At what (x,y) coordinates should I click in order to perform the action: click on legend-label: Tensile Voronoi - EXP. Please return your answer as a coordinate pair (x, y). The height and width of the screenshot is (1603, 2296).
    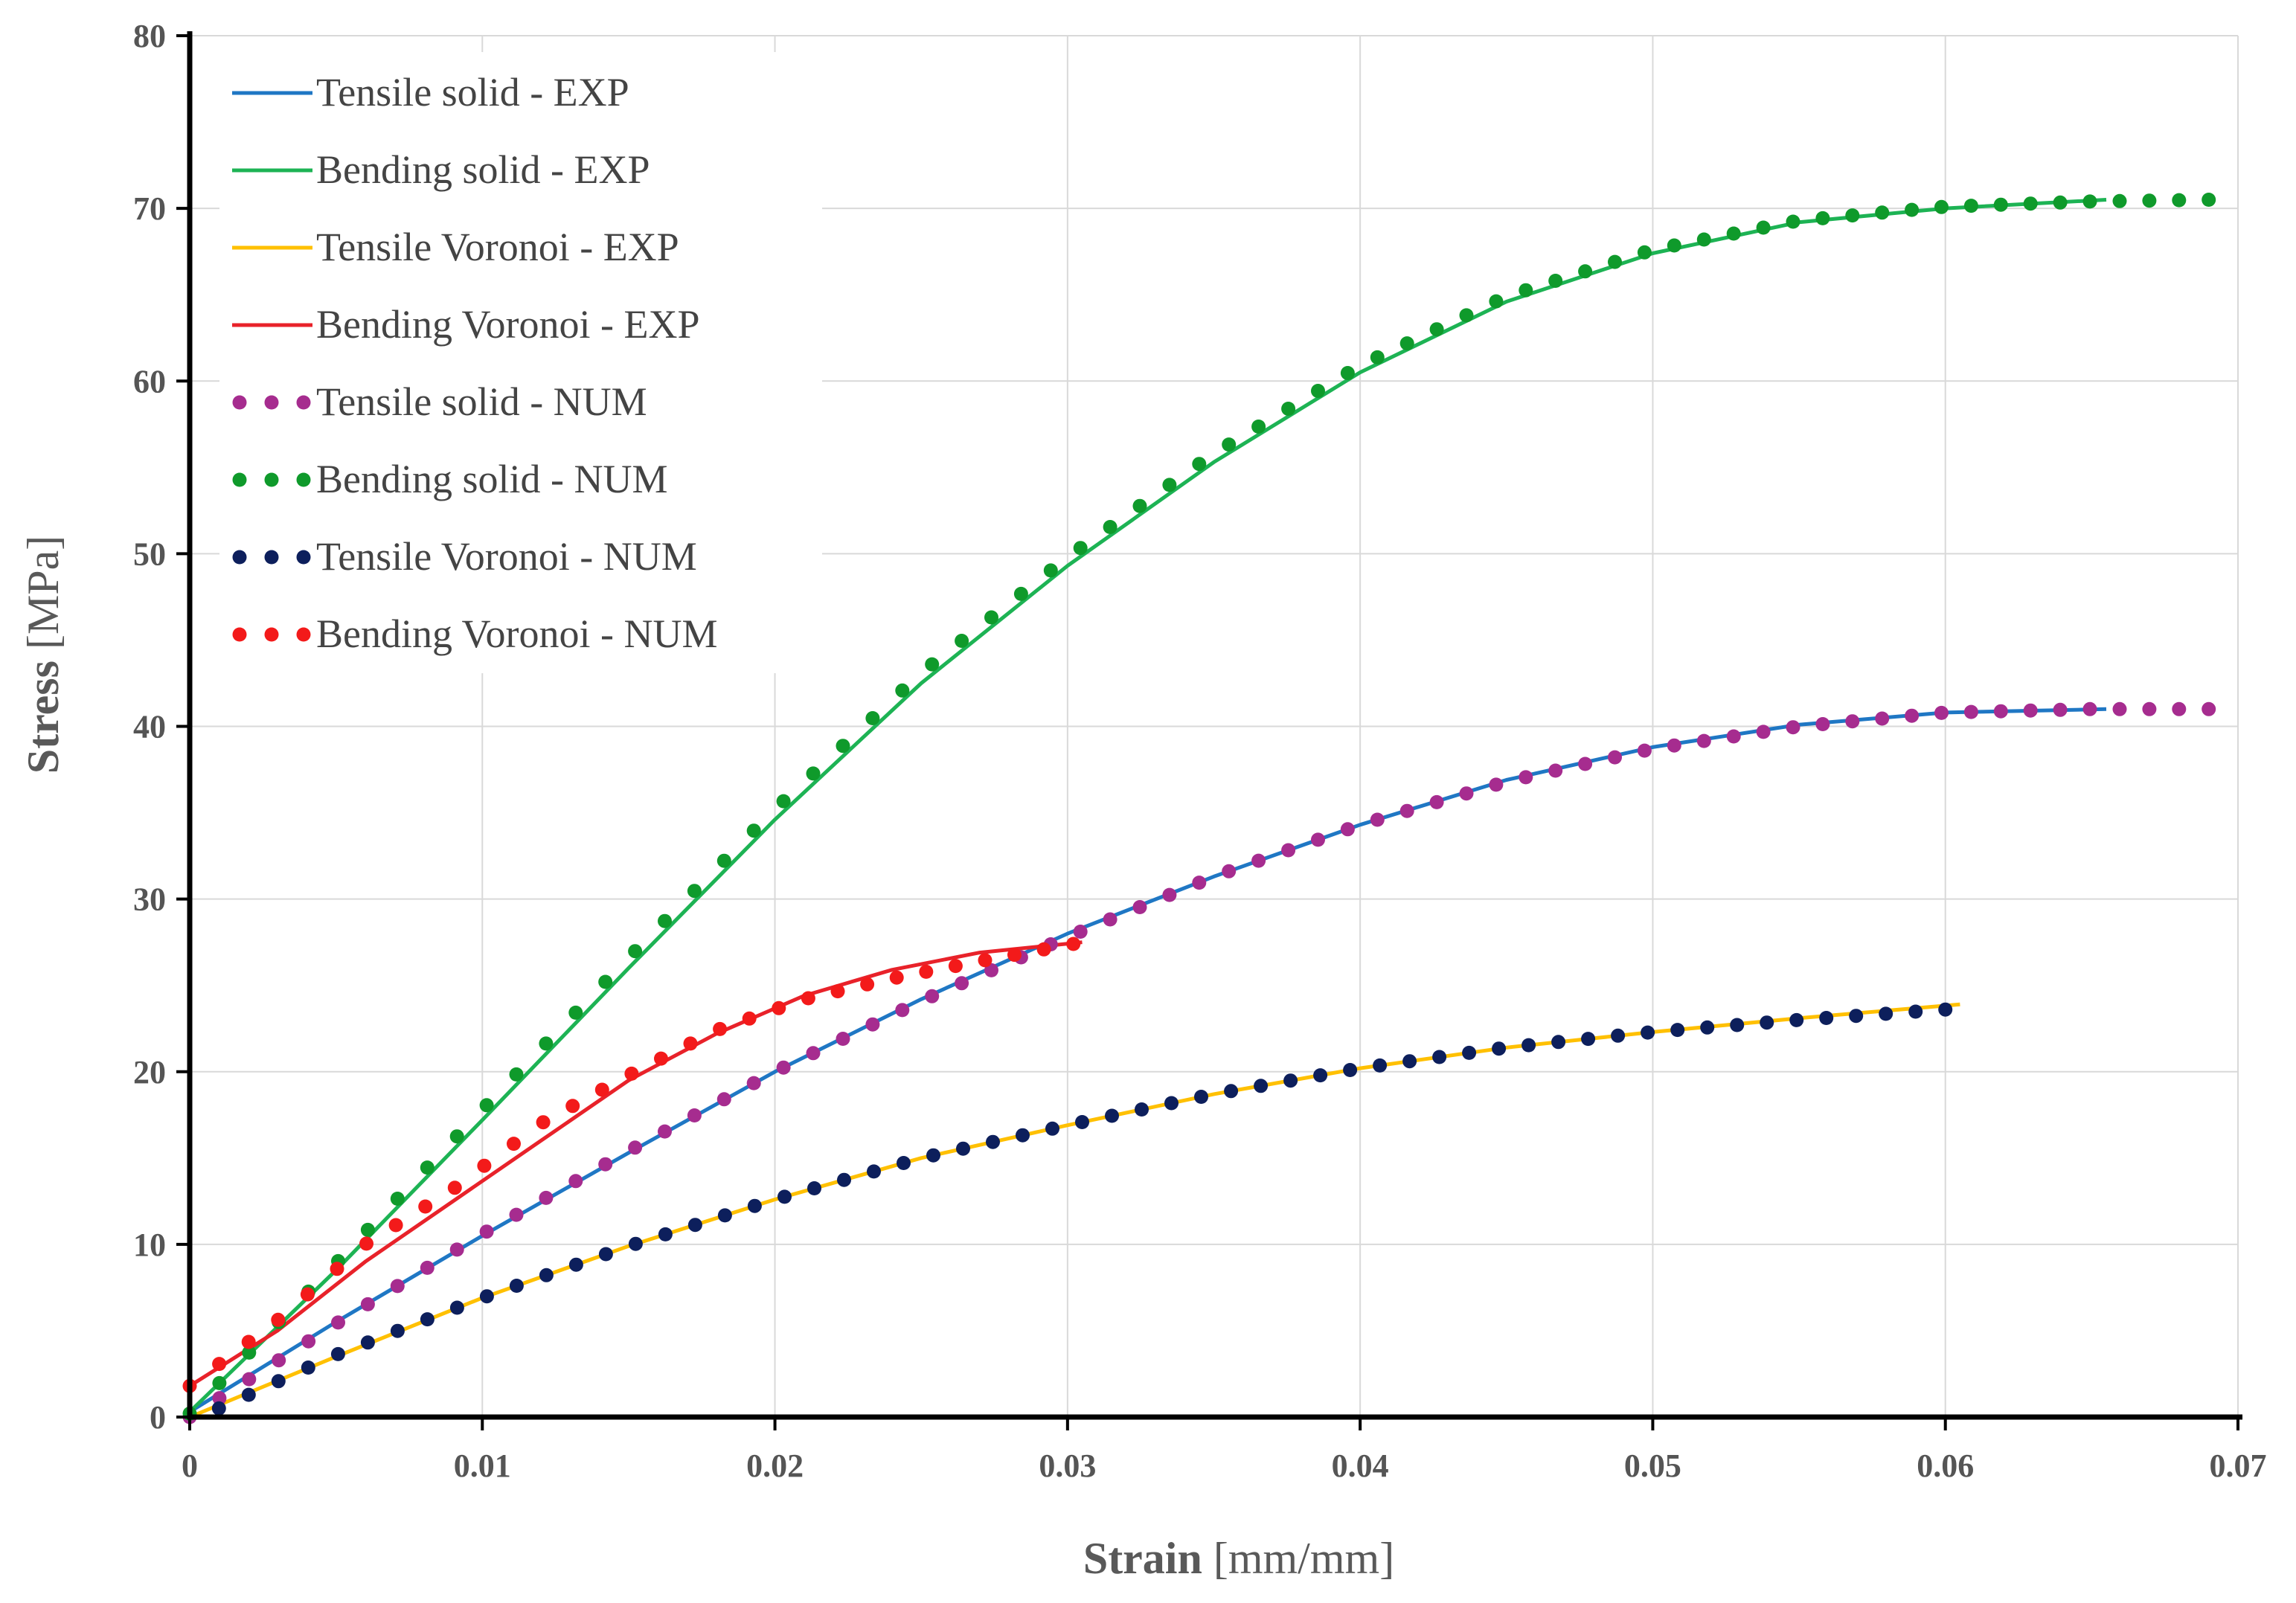
    Looking at the image, I should click on (497, 247).